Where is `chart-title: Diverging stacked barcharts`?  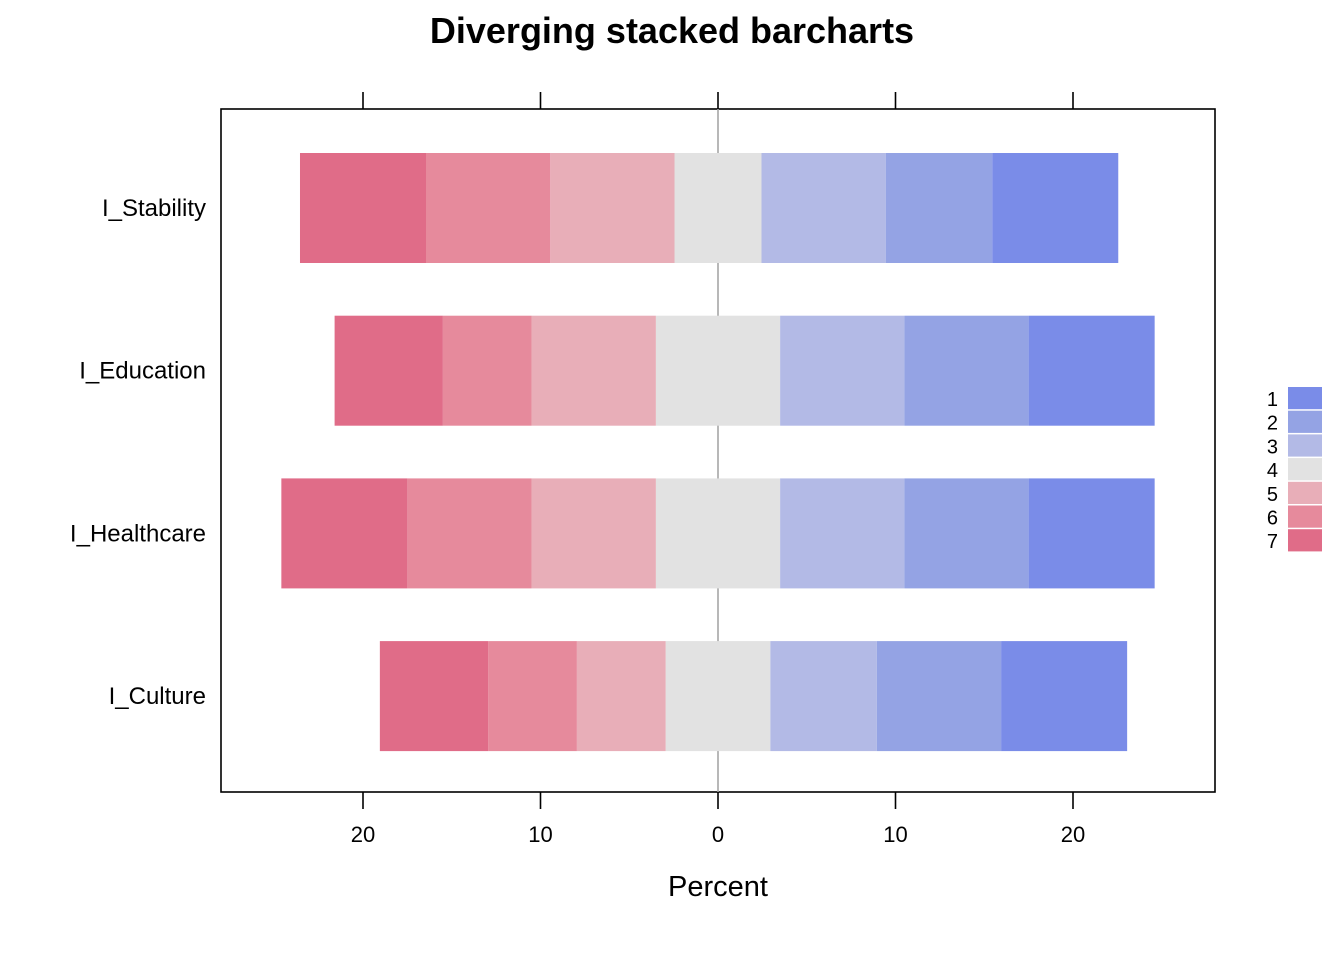
chart-title: Diverging stacked barcharts is located at coordinates (672, 30).